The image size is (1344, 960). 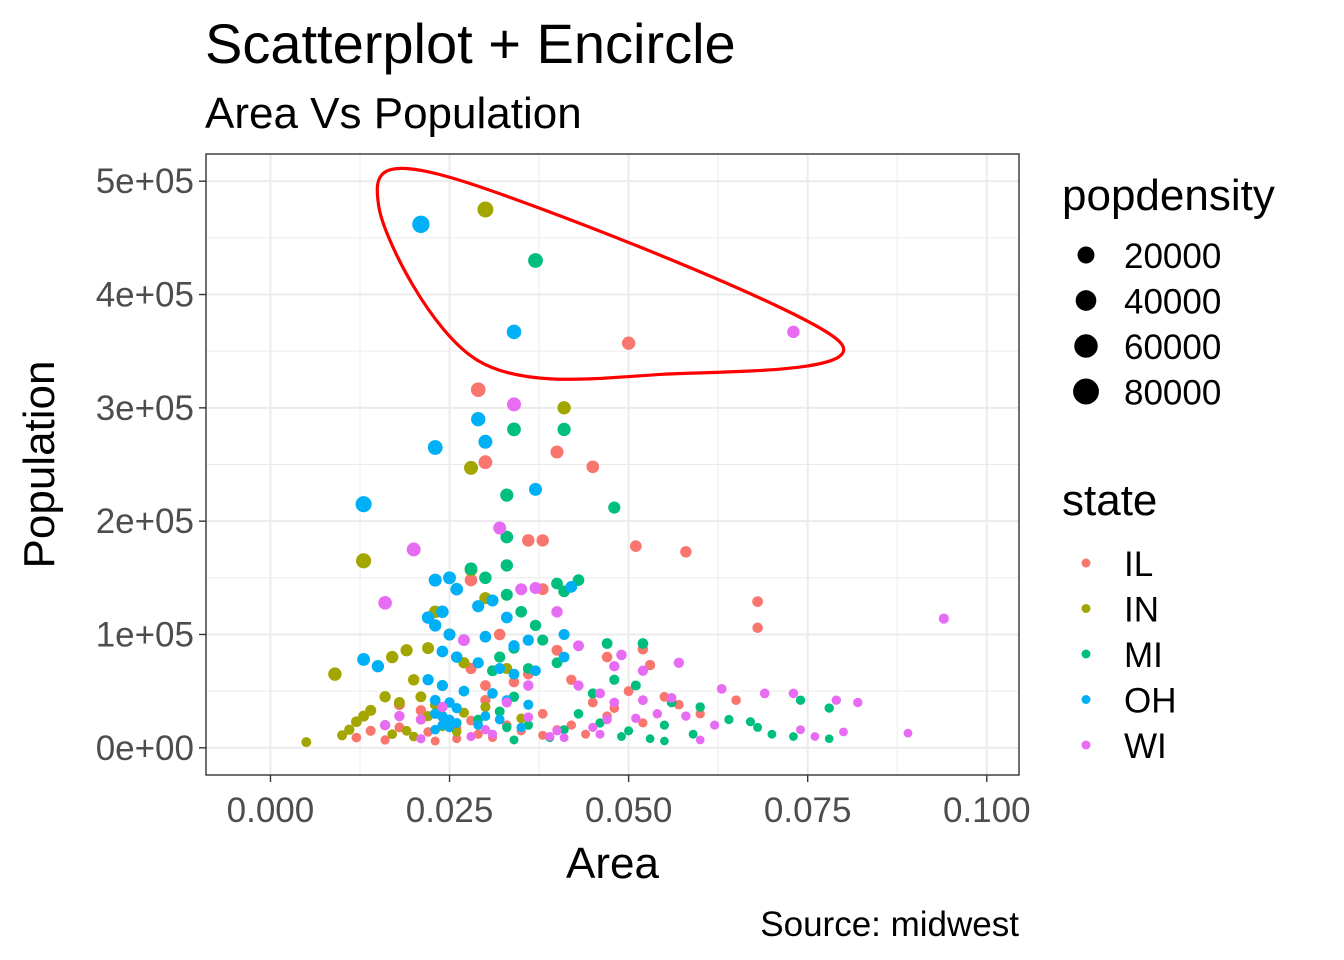 What do you see at coordinates (808, 810) in the screenshot?
I see `x-tick-label: 0.075` at bounding box center [808, 810].